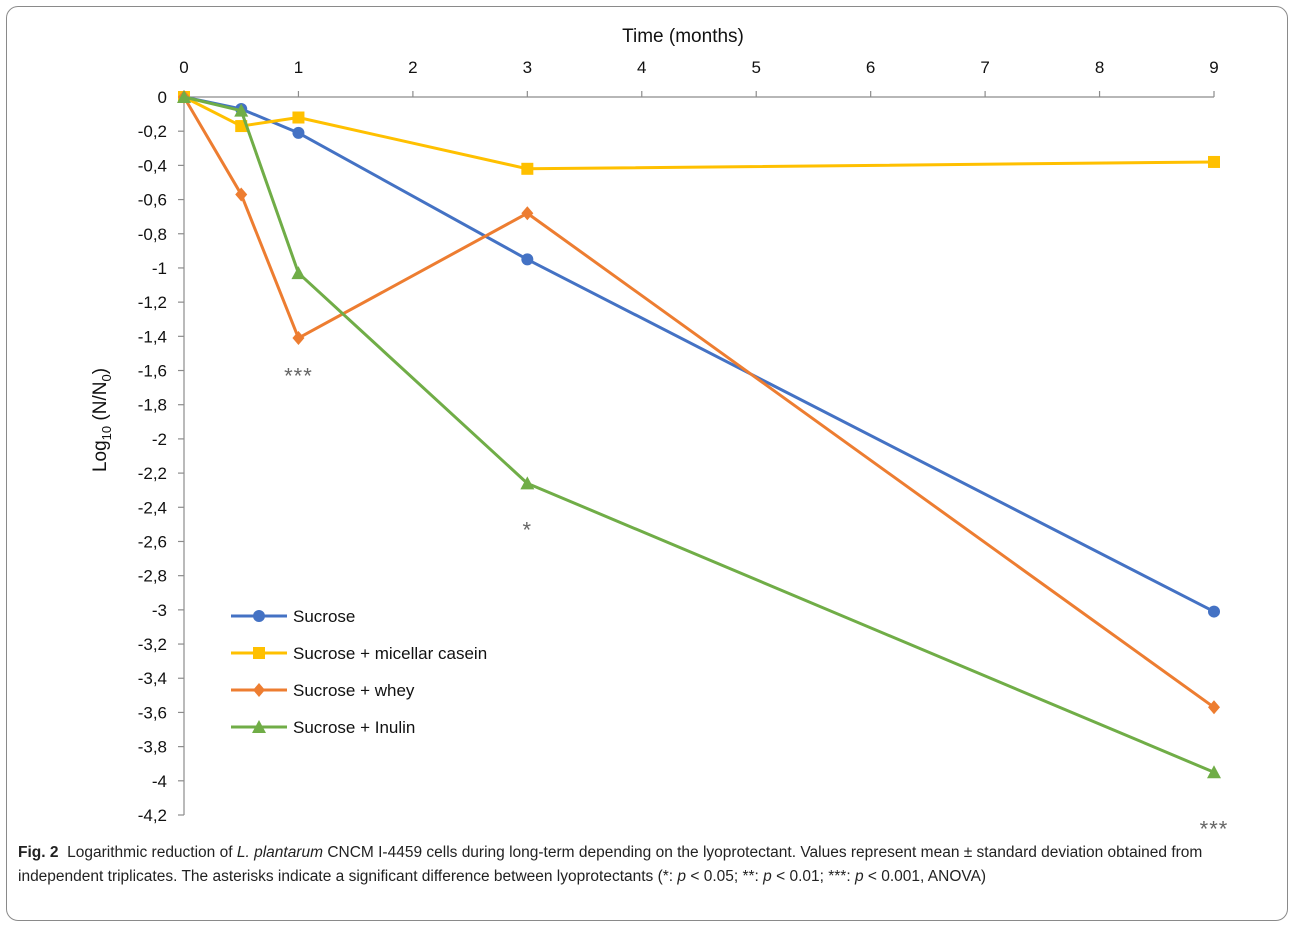 This screenshot has height=931, width=1296. I want to click on caption-label: Fig. 2, so click(38, 852).